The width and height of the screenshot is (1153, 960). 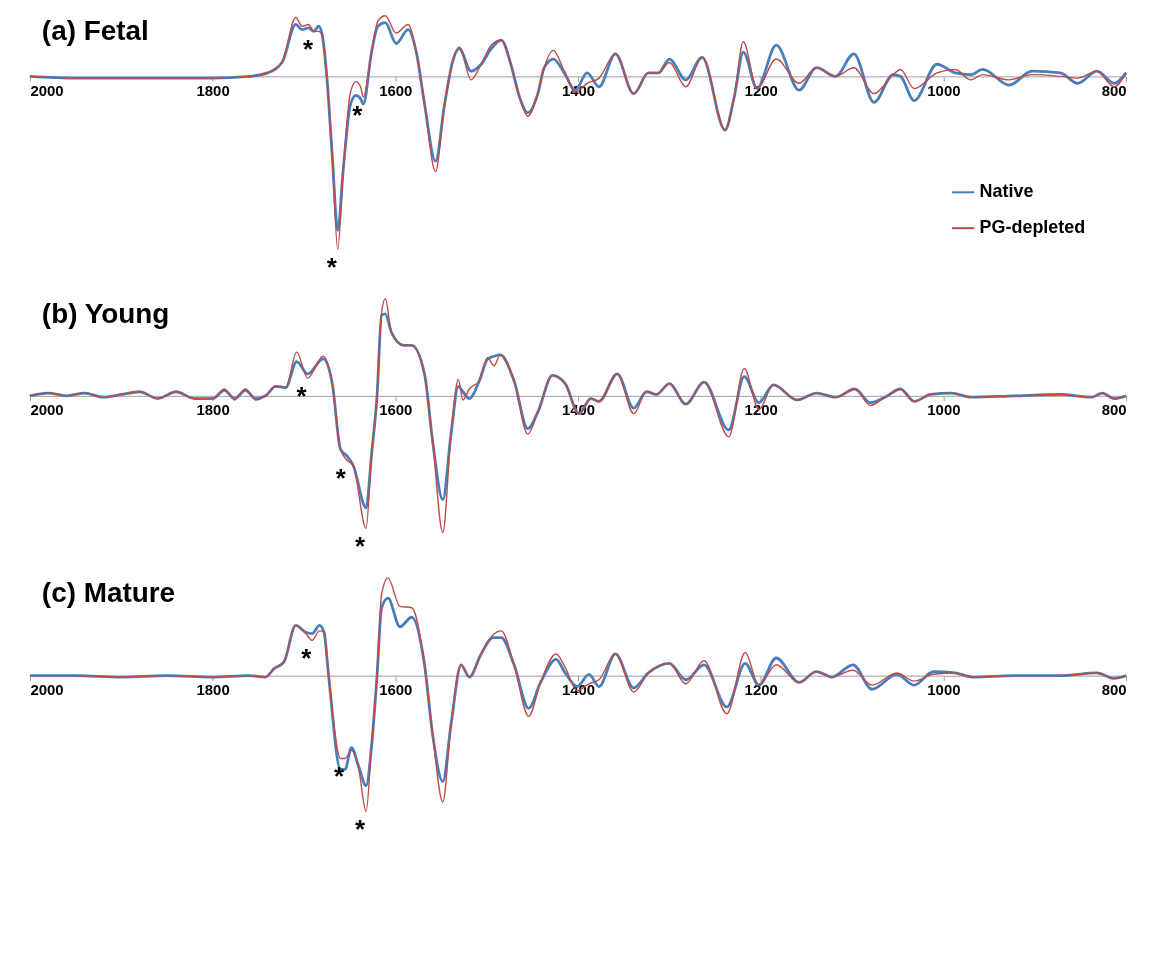 What do you see at coordinates (1032, 227) in the screenshot?
I see `legend-label: PG-depleted` at bounding box center [1032, 227].